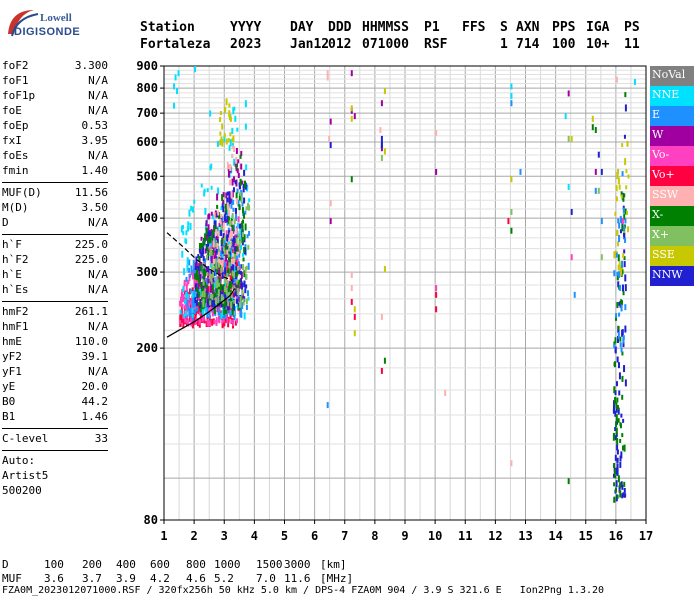 This screenshot has height=600, width=700. Describe the element at coordinates (54, 578) in the screenshot. I see `row2-cell: 3.6` at that location.